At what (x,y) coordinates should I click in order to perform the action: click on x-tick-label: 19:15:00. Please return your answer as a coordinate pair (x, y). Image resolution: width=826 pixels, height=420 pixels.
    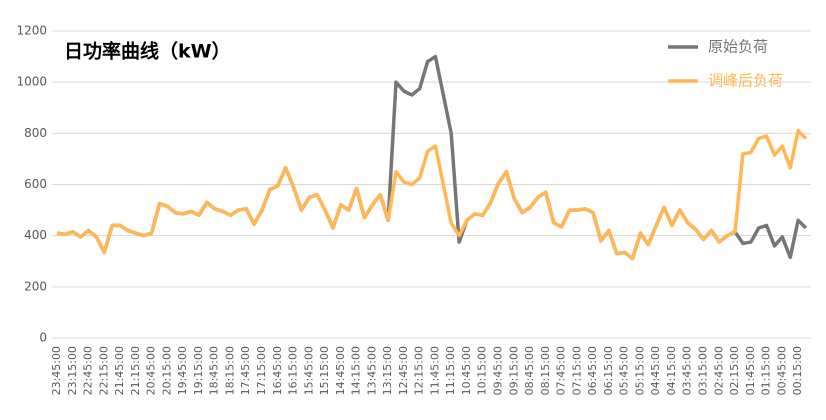
    Looking at the image, I should click on (198, 370).